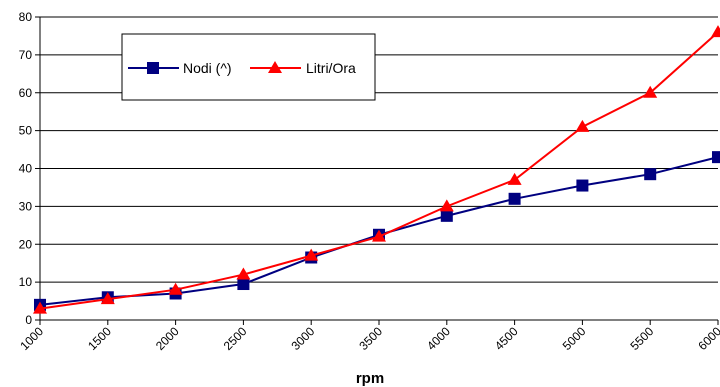 Image resolution: width=720 pixels, height=387 pixels. What do you see at coordinates (438, 338) in the screenshot?
I see `x-tick-label: 4000` at bounding box center [438, 338].